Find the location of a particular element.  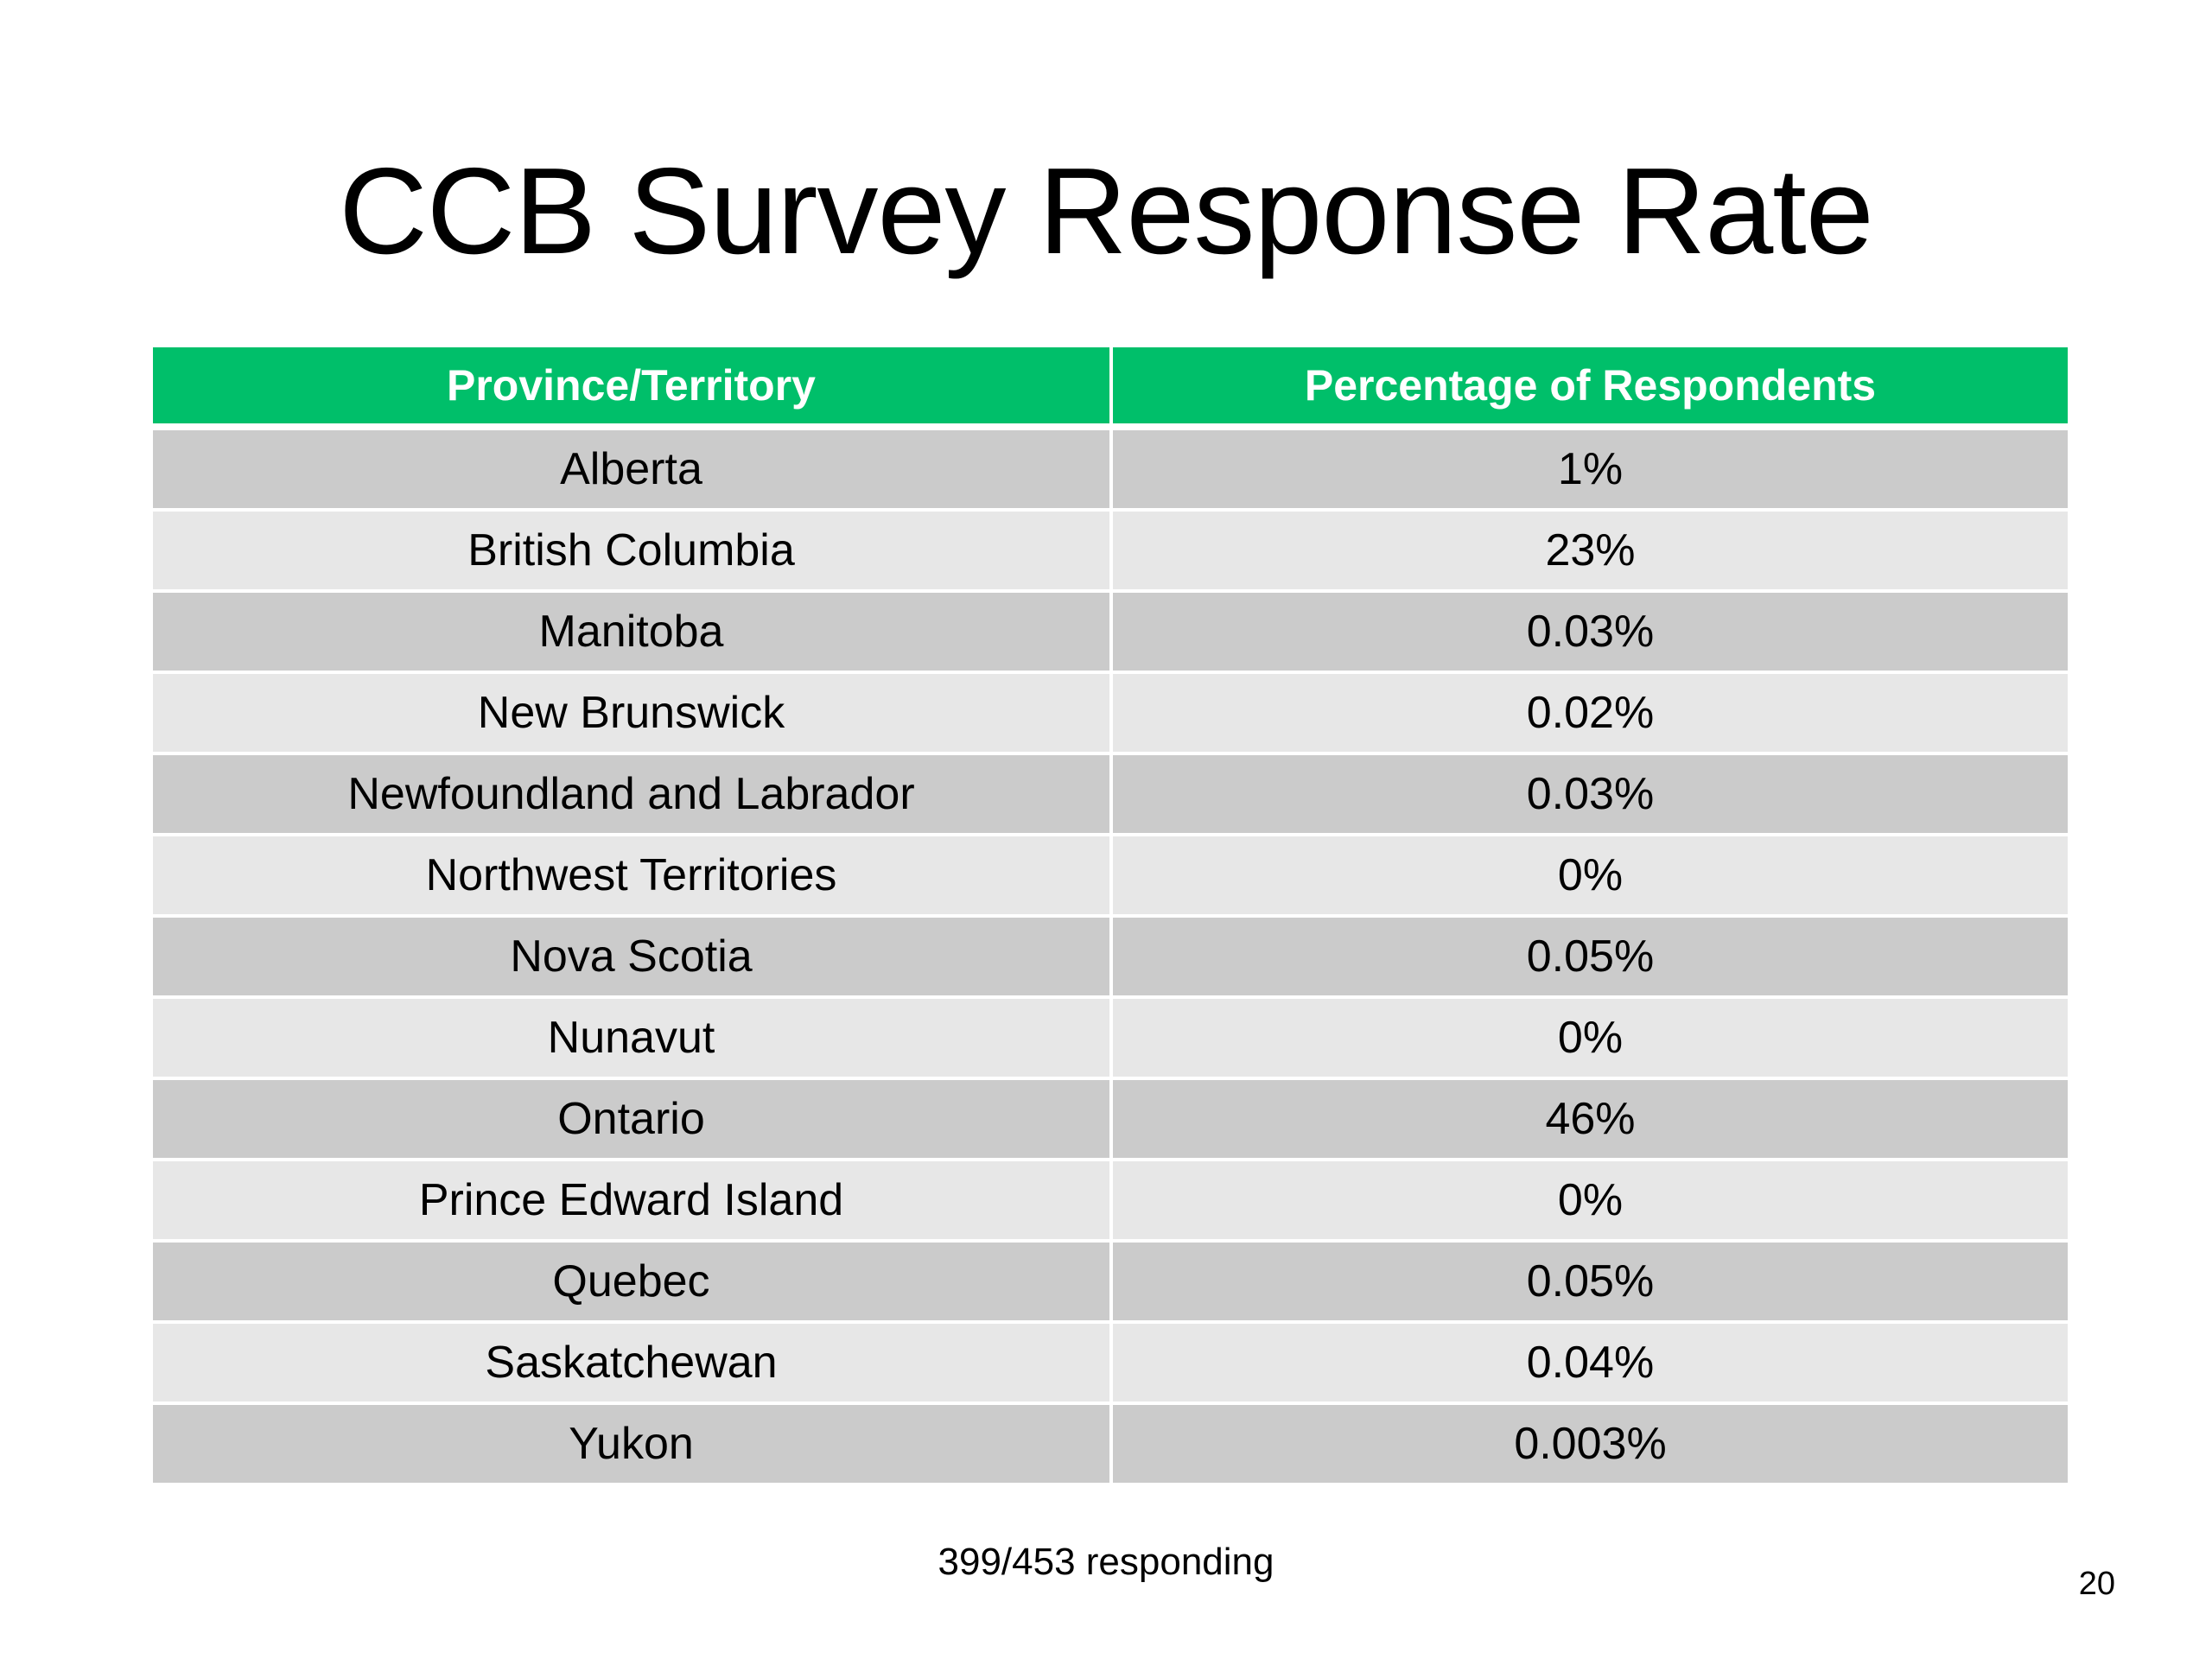

percentage-cell: 0.02% is located at coordinates (1588, 714).